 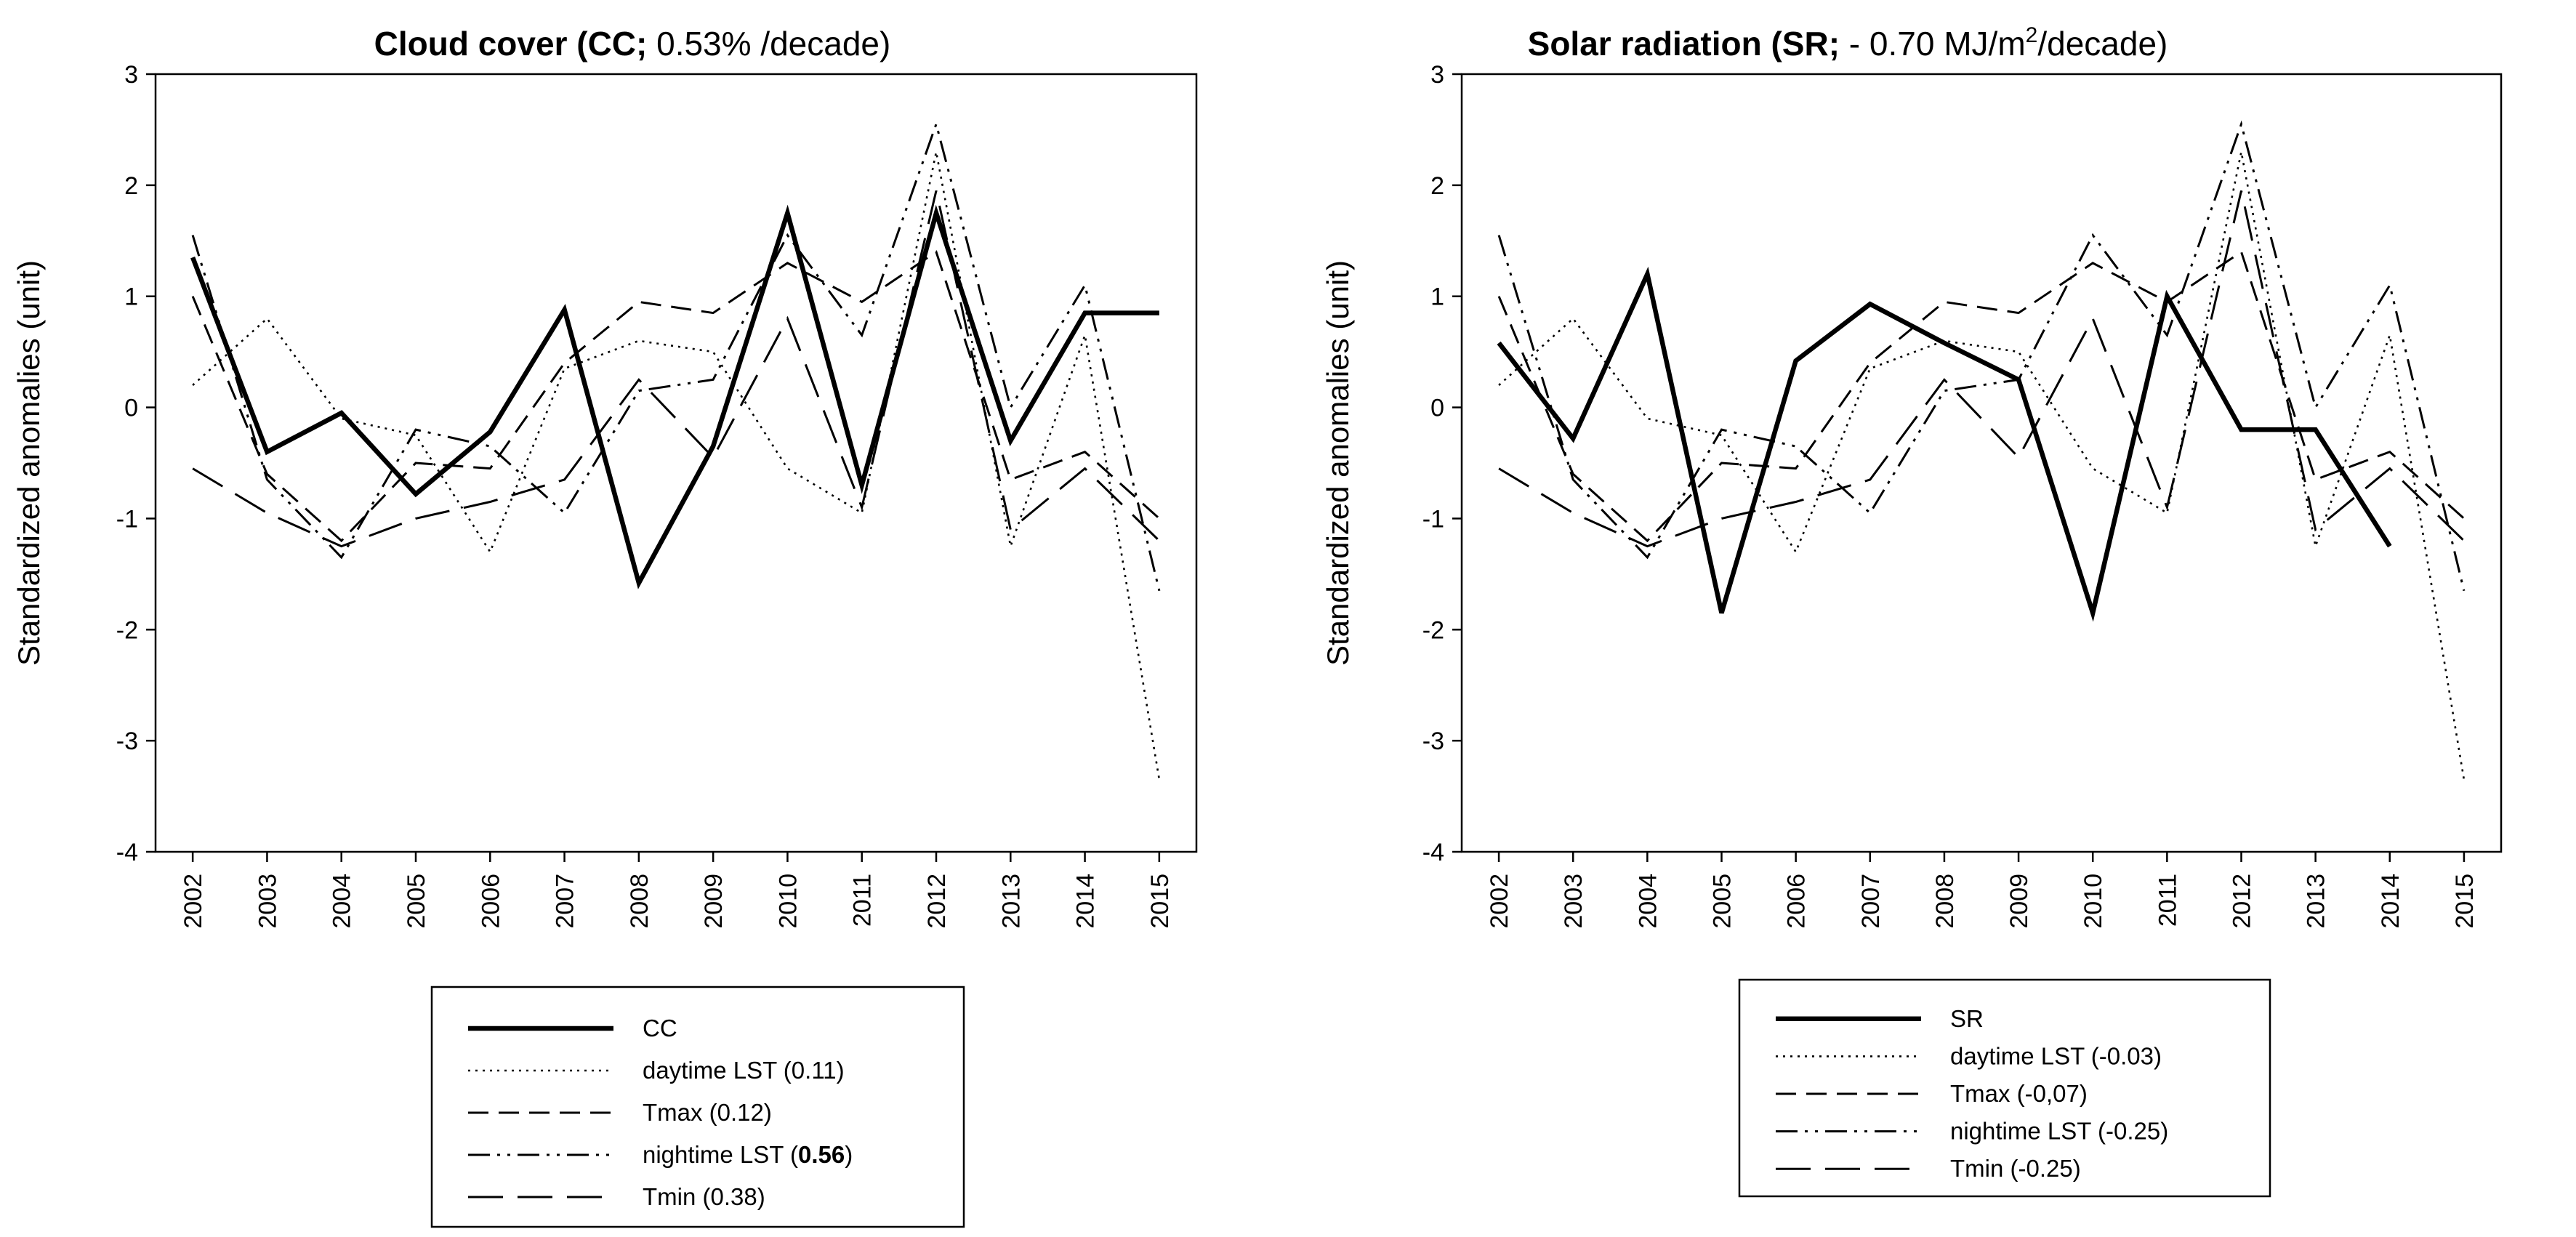 I want to click on legend-label: daytime LST (0.11), so click(x=744, y=1070).